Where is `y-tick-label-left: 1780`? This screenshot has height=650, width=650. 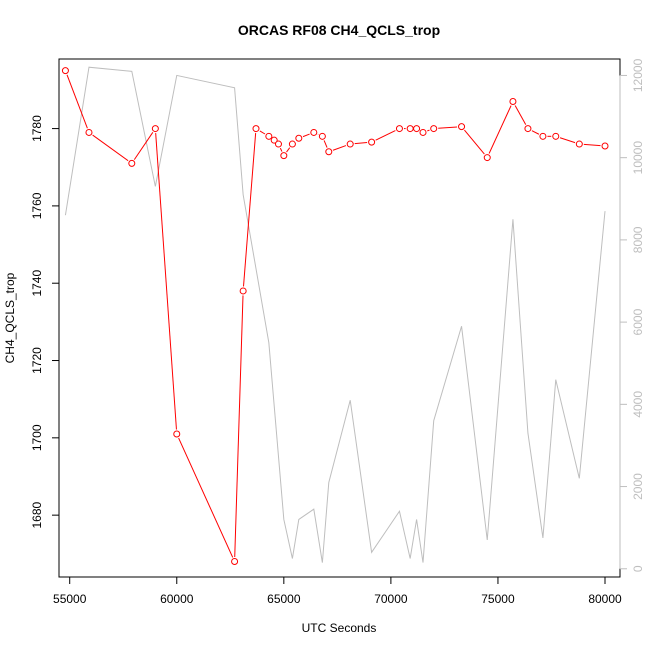 y-tick-label-left: 1780 is located at coordinates (37, 128).